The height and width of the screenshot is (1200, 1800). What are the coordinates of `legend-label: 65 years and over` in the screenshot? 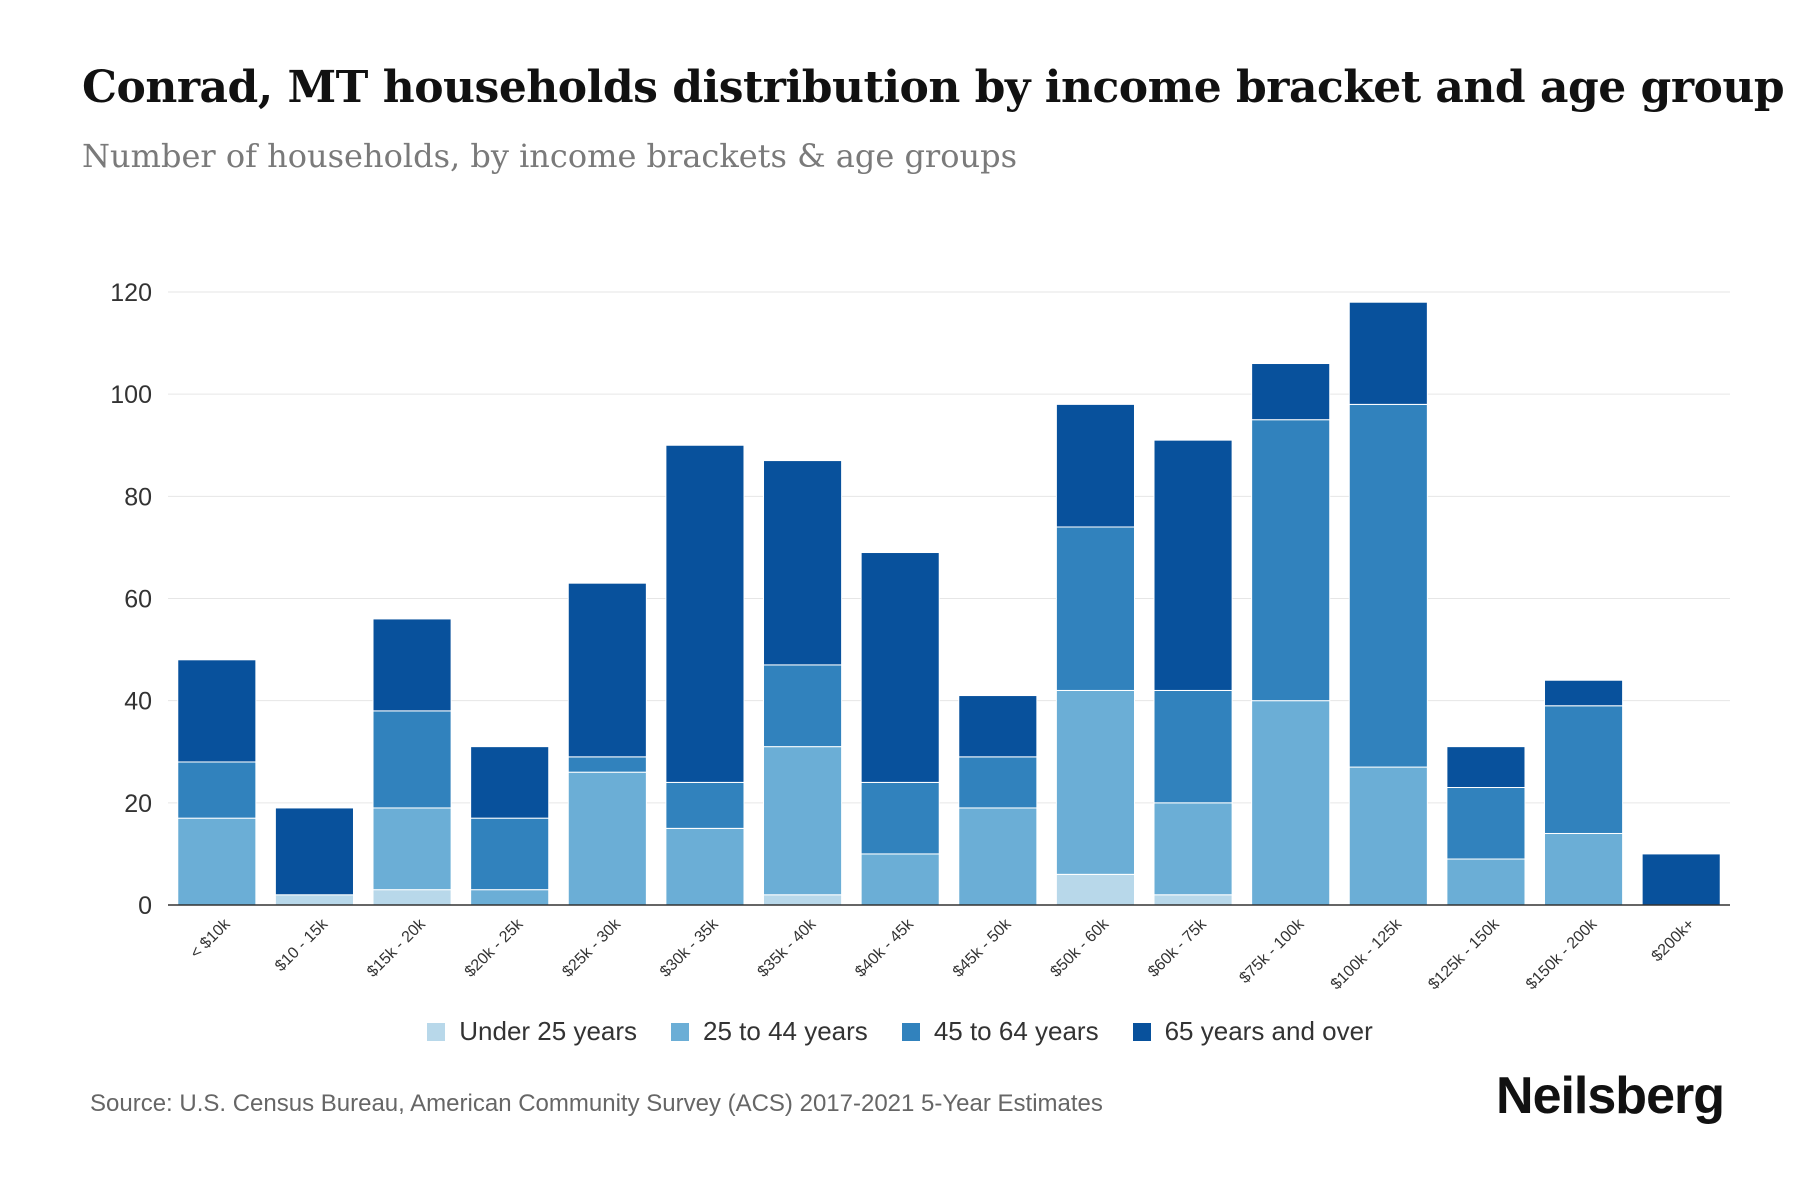 It's located at (1268, 1031).